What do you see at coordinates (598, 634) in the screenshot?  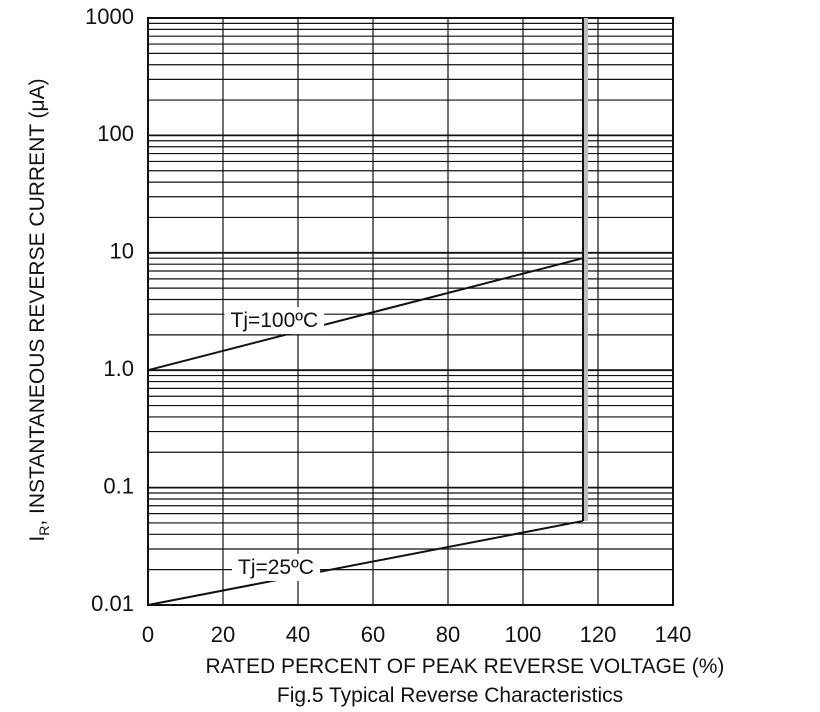 I see `x-tick-label: 120` at bounding box center [598, 634].